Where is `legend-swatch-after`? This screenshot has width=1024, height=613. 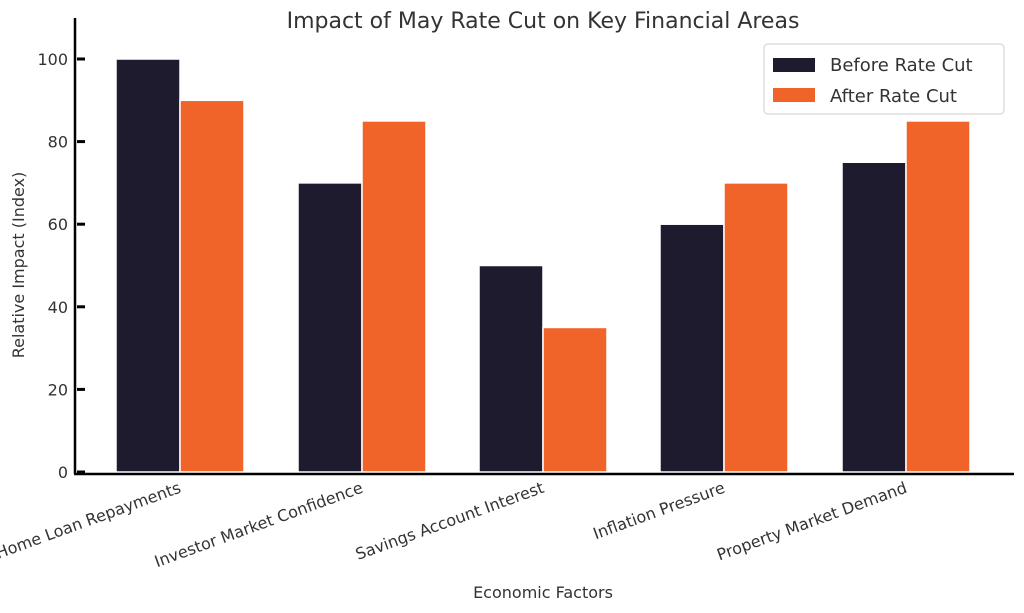
legend-swatch-after is located at coordinates (794, 95).